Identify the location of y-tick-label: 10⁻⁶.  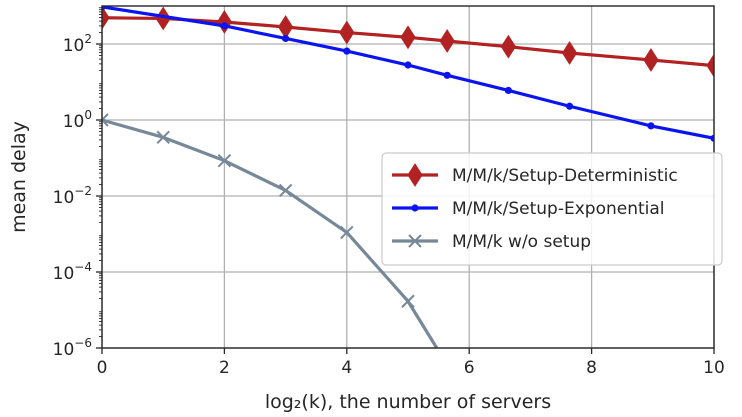
(72, 348).